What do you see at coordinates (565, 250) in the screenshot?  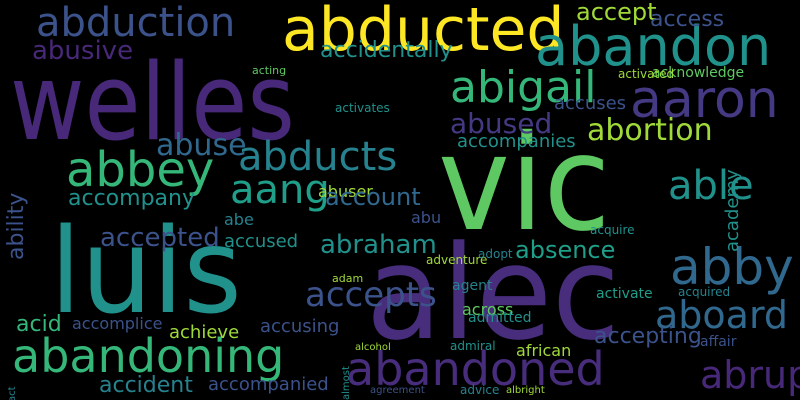 I see `word: absence` at bounding box center [565, 250].